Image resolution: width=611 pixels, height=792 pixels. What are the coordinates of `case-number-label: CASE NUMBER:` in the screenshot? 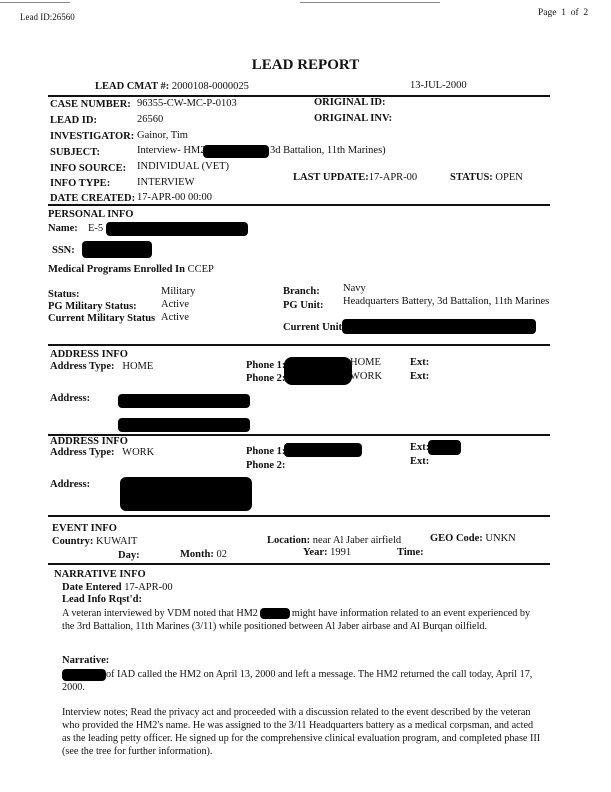 It's located at (90, 104).